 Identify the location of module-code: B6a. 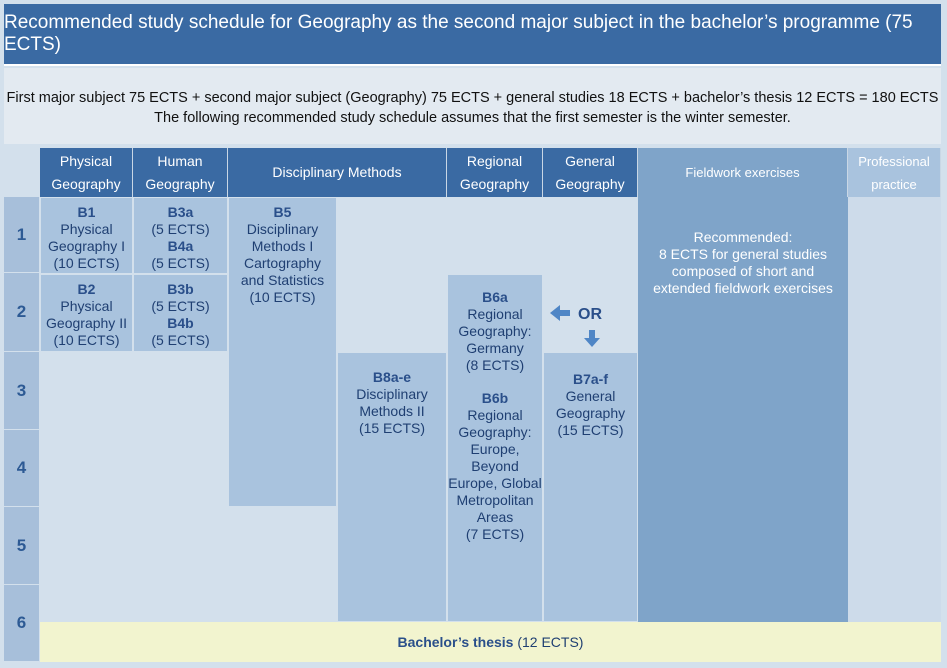
(495, 297).